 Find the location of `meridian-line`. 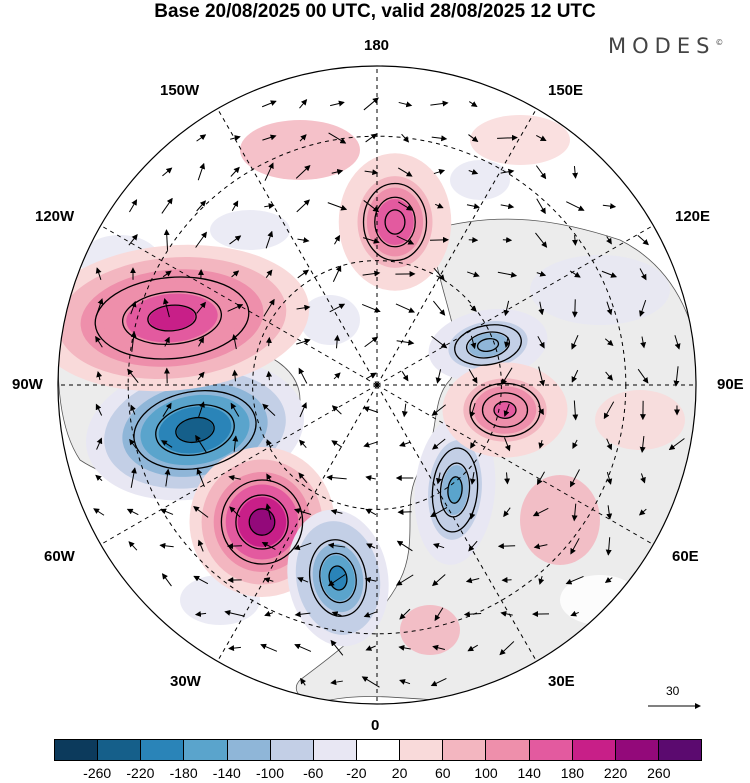

meridian-line is located at coordinates (239, 305).